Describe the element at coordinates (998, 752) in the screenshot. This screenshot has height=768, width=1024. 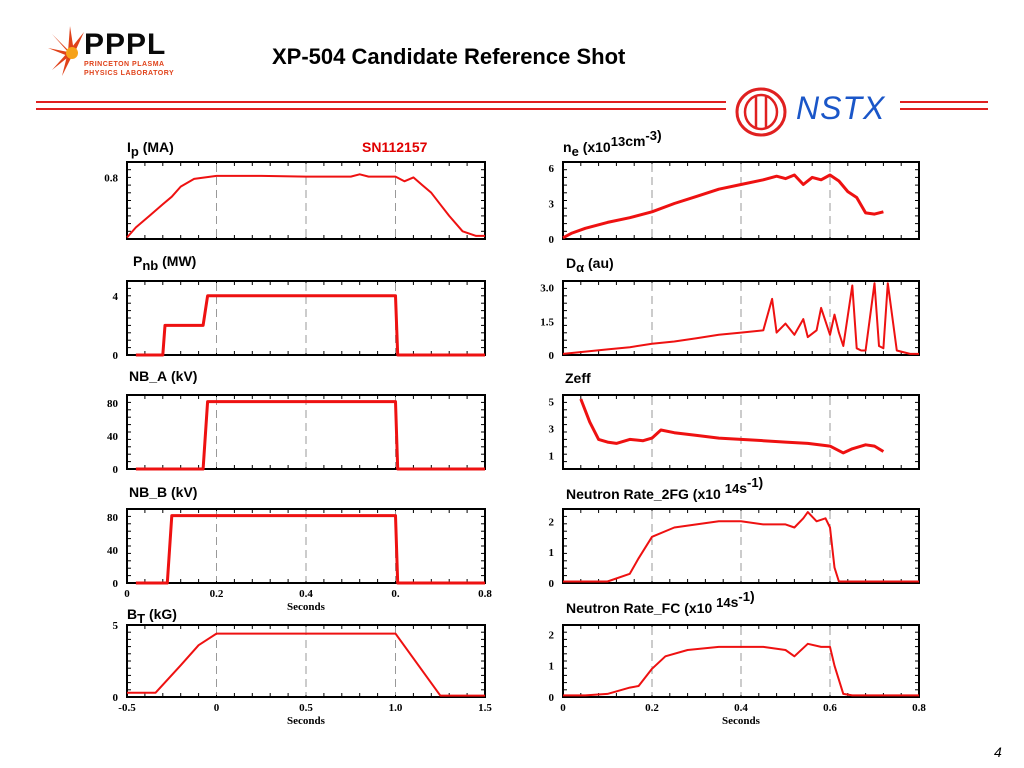
I see `page-number: 4` at that location.